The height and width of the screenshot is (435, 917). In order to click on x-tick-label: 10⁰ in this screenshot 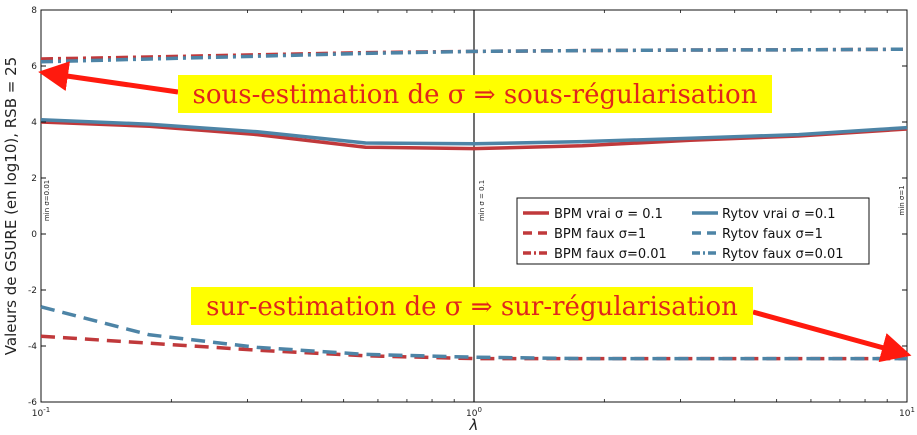, I will do `click(474, 412)`.